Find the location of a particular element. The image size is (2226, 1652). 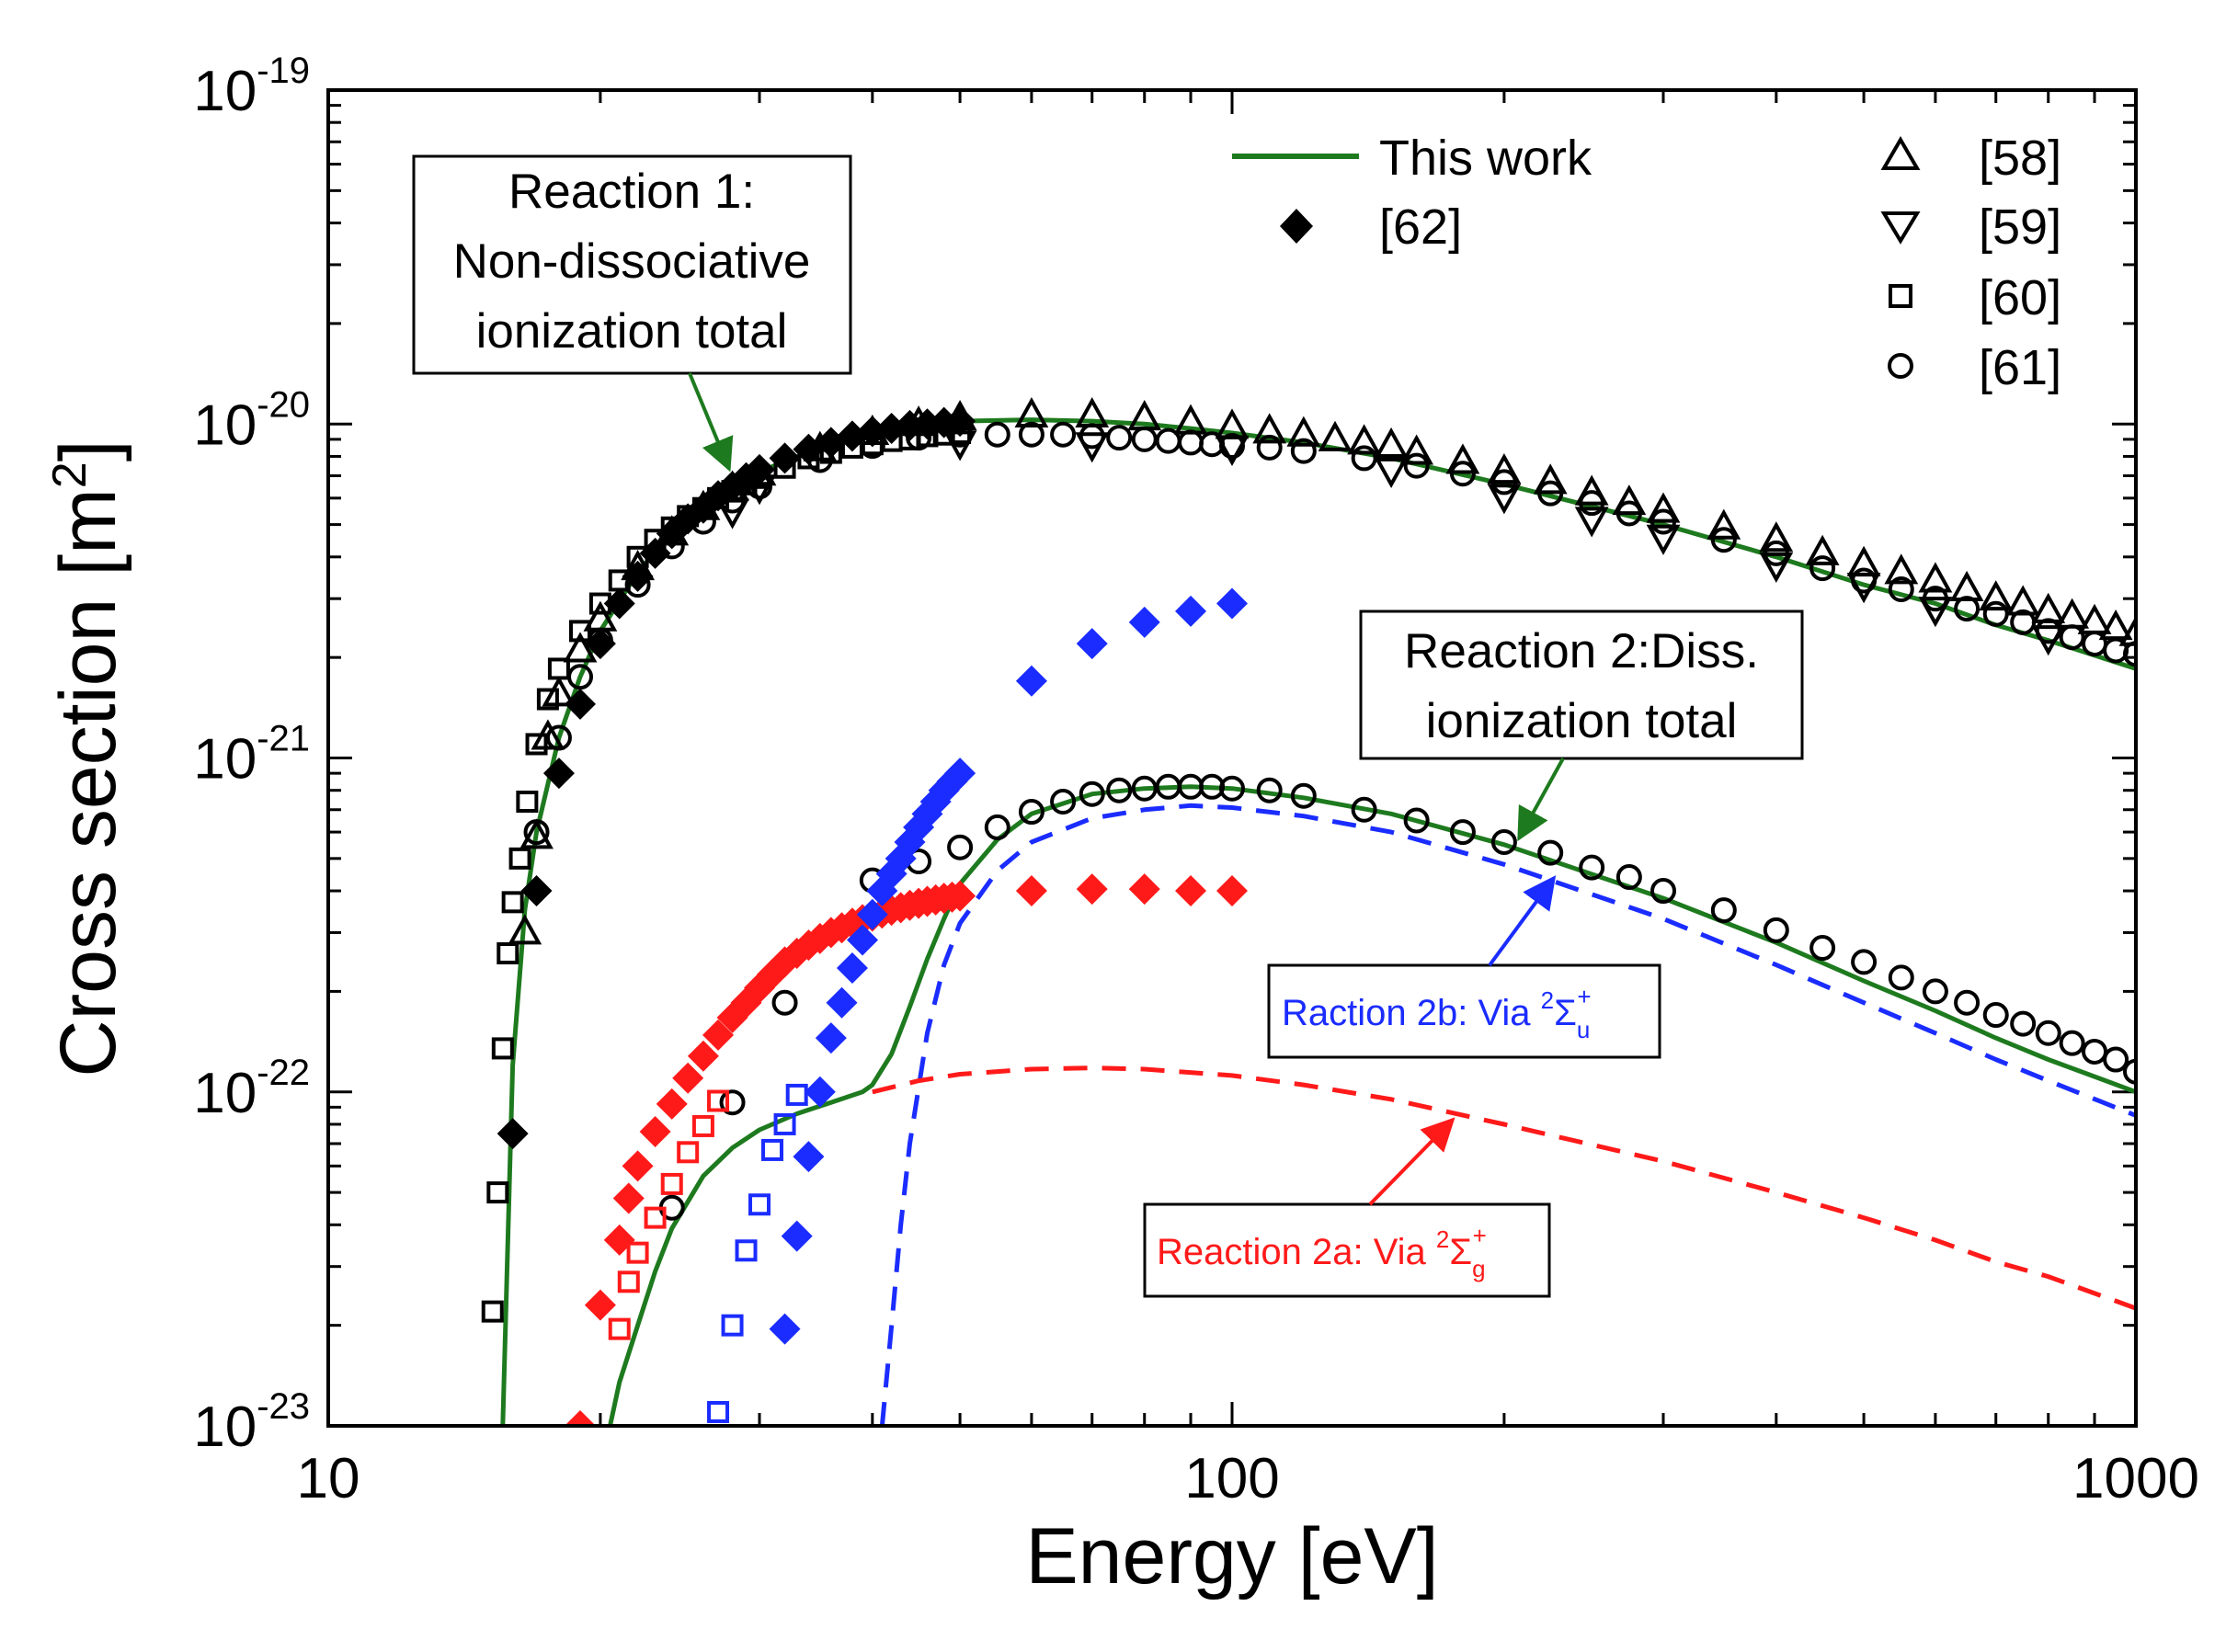

legend-label-61: [61] is located at coordinates (2020, 367).